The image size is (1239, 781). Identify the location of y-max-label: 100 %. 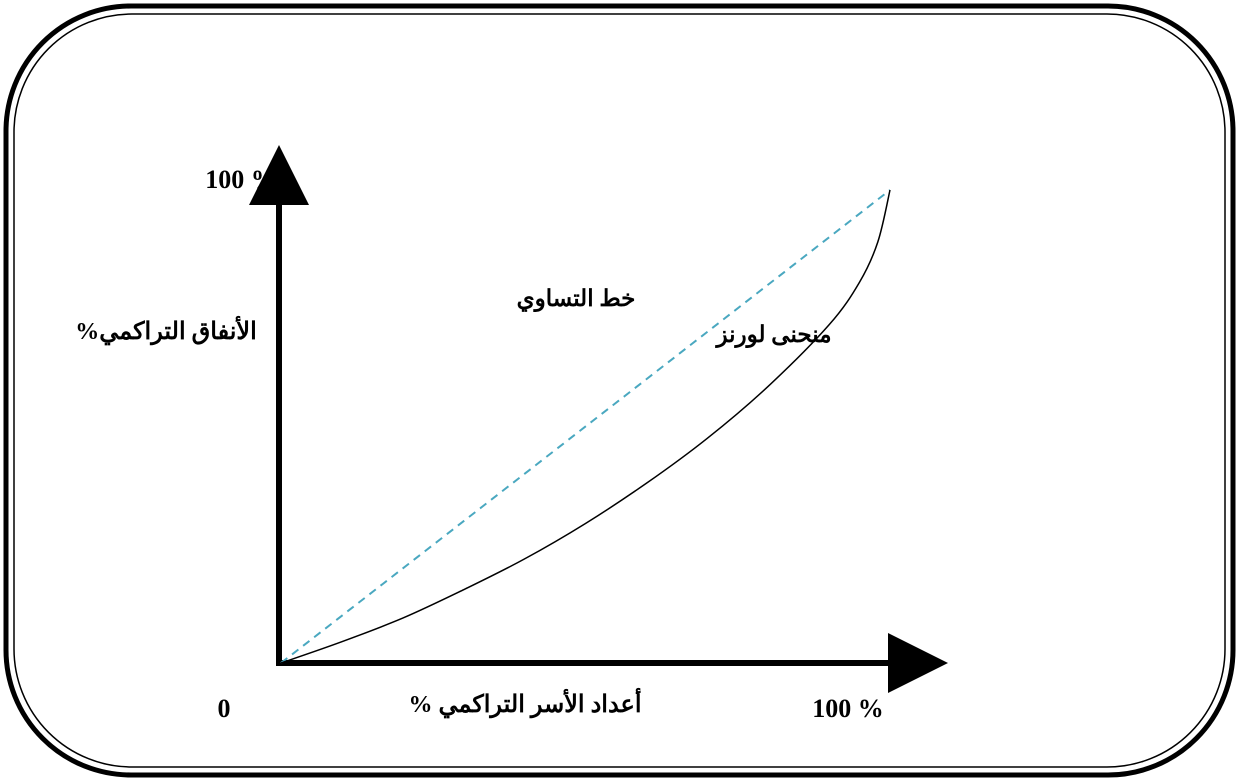
(241, 179).